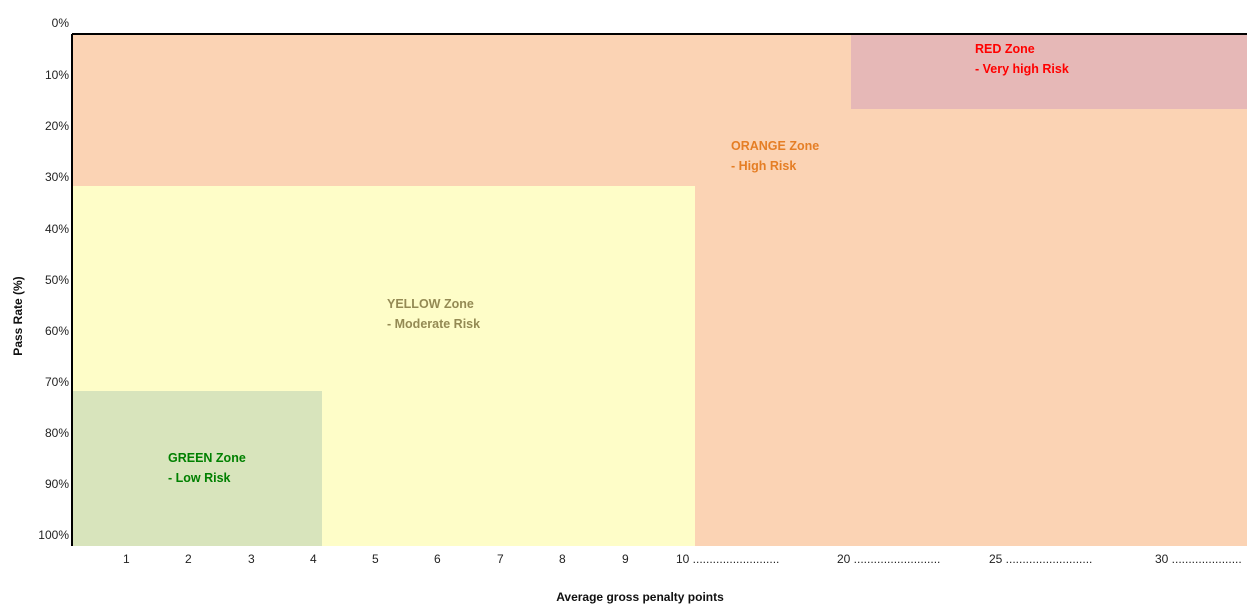 The width and height of the screenshot is (1247, 608). What do you see at coordinates (437, 559) in the screenshot?
I see `x-tick-label: 6` at bounding box center [437, 559].